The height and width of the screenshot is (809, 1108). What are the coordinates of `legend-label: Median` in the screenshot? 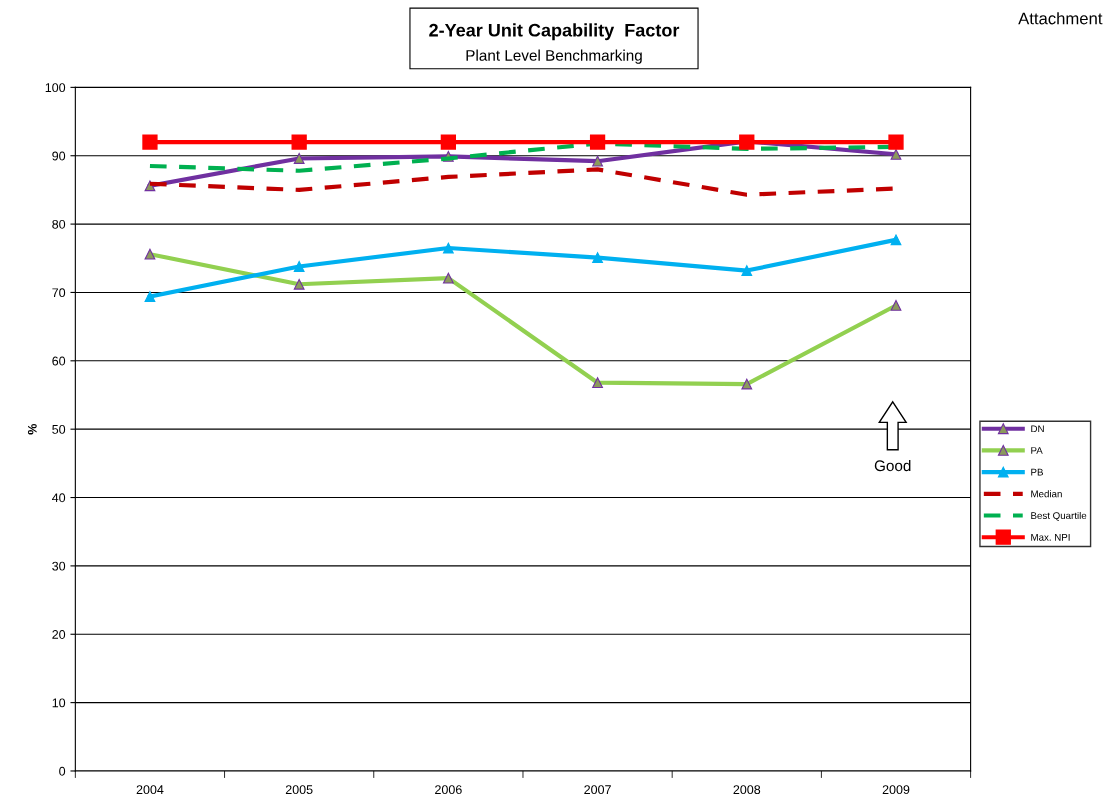 It's located at (1046, 494).